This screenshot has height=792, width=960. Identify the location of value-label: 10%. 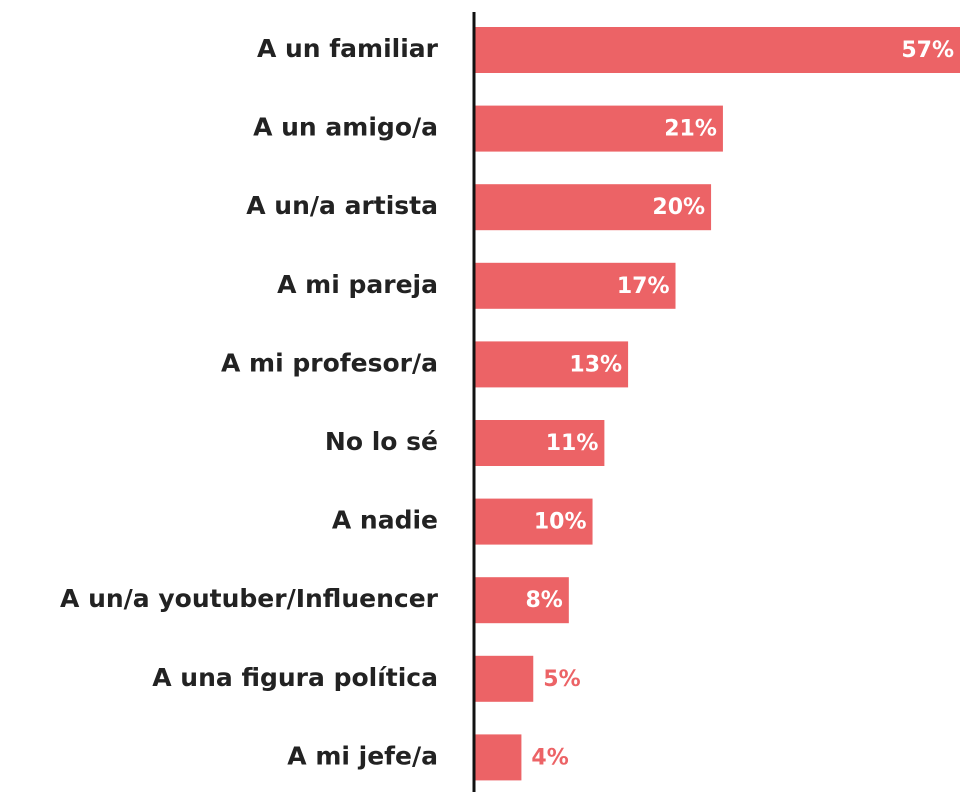
(560, 522).